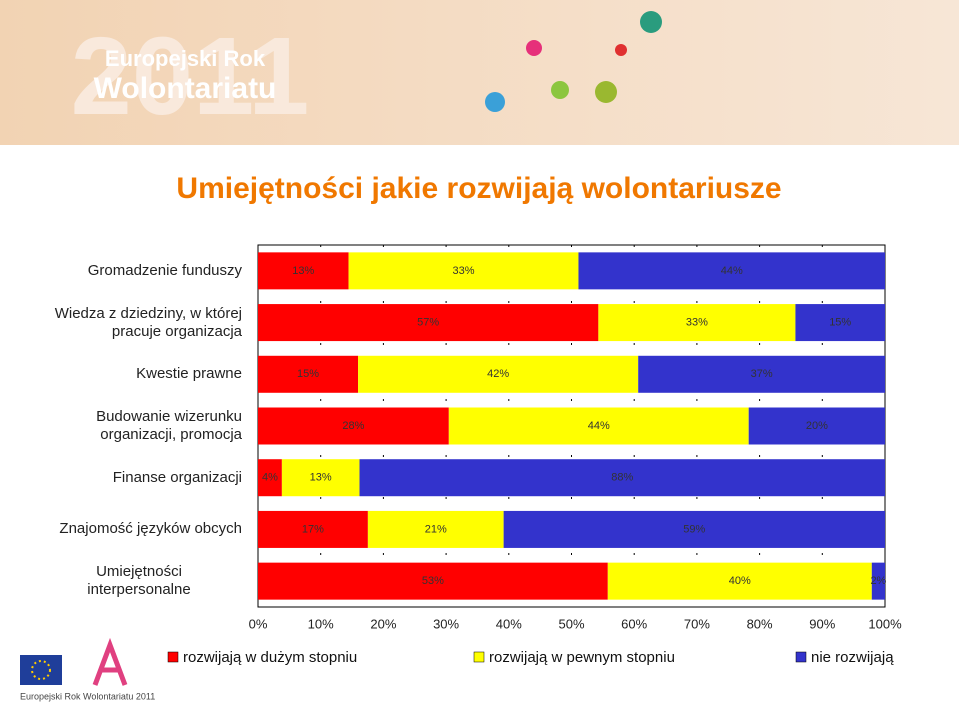  Describe the element at coordinates (110, 661) in the screenshot. I see `logo-mark` at that location.